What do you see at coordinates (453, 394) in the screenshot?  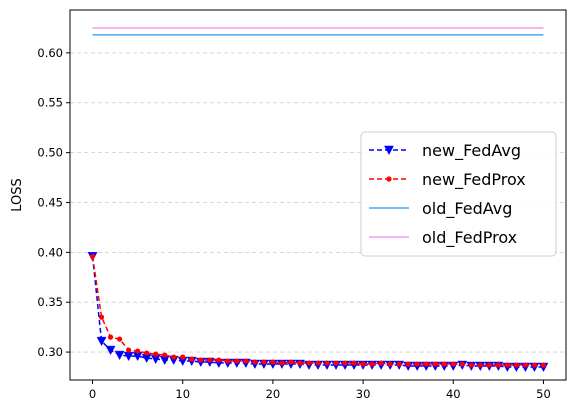 I see `x-tick-label: 40` at bounding box center [453, 394].